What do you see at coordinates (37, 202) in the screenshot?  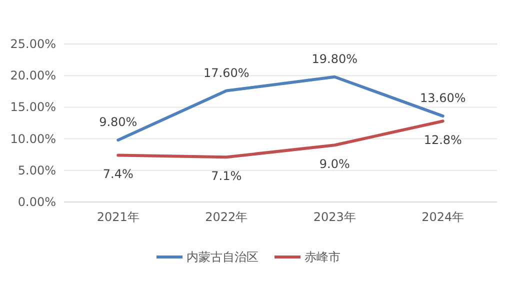 I see `y-tick-label: 0.00%` at bounding box center [37, 202].